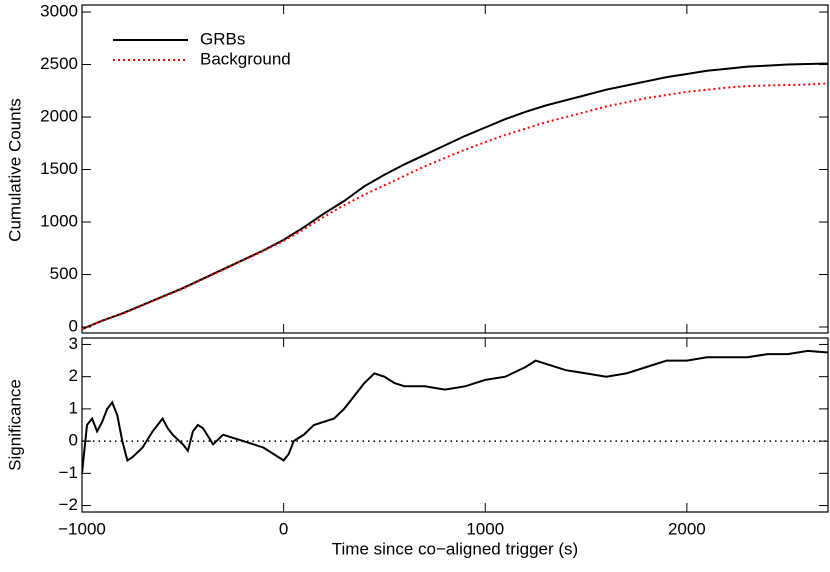 The width and height of the screenshot is (830, 572). I want to click on legend-label: GRBs, so click(222, 38).